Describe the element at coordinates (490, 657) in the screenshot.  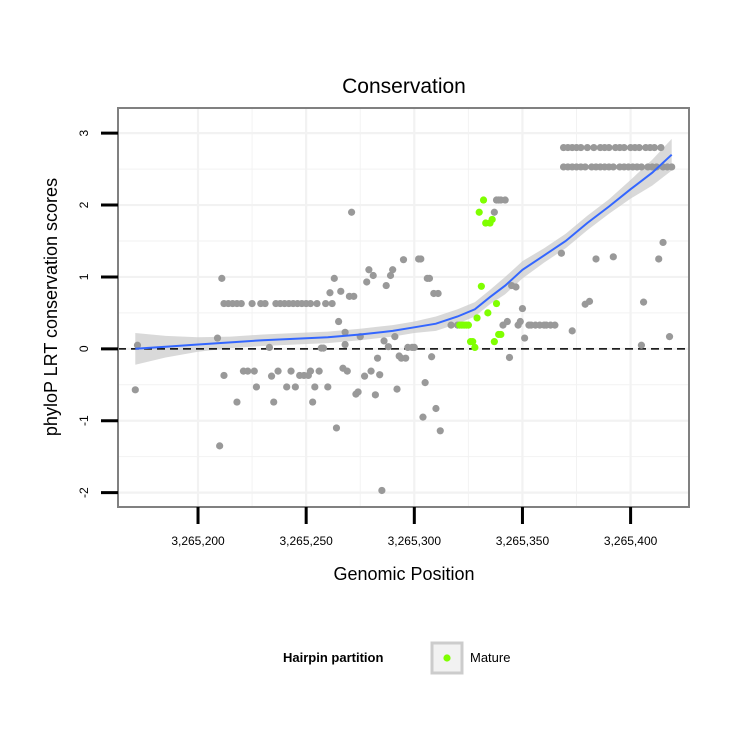
I see `legend-label-mature: Mature` at that location.